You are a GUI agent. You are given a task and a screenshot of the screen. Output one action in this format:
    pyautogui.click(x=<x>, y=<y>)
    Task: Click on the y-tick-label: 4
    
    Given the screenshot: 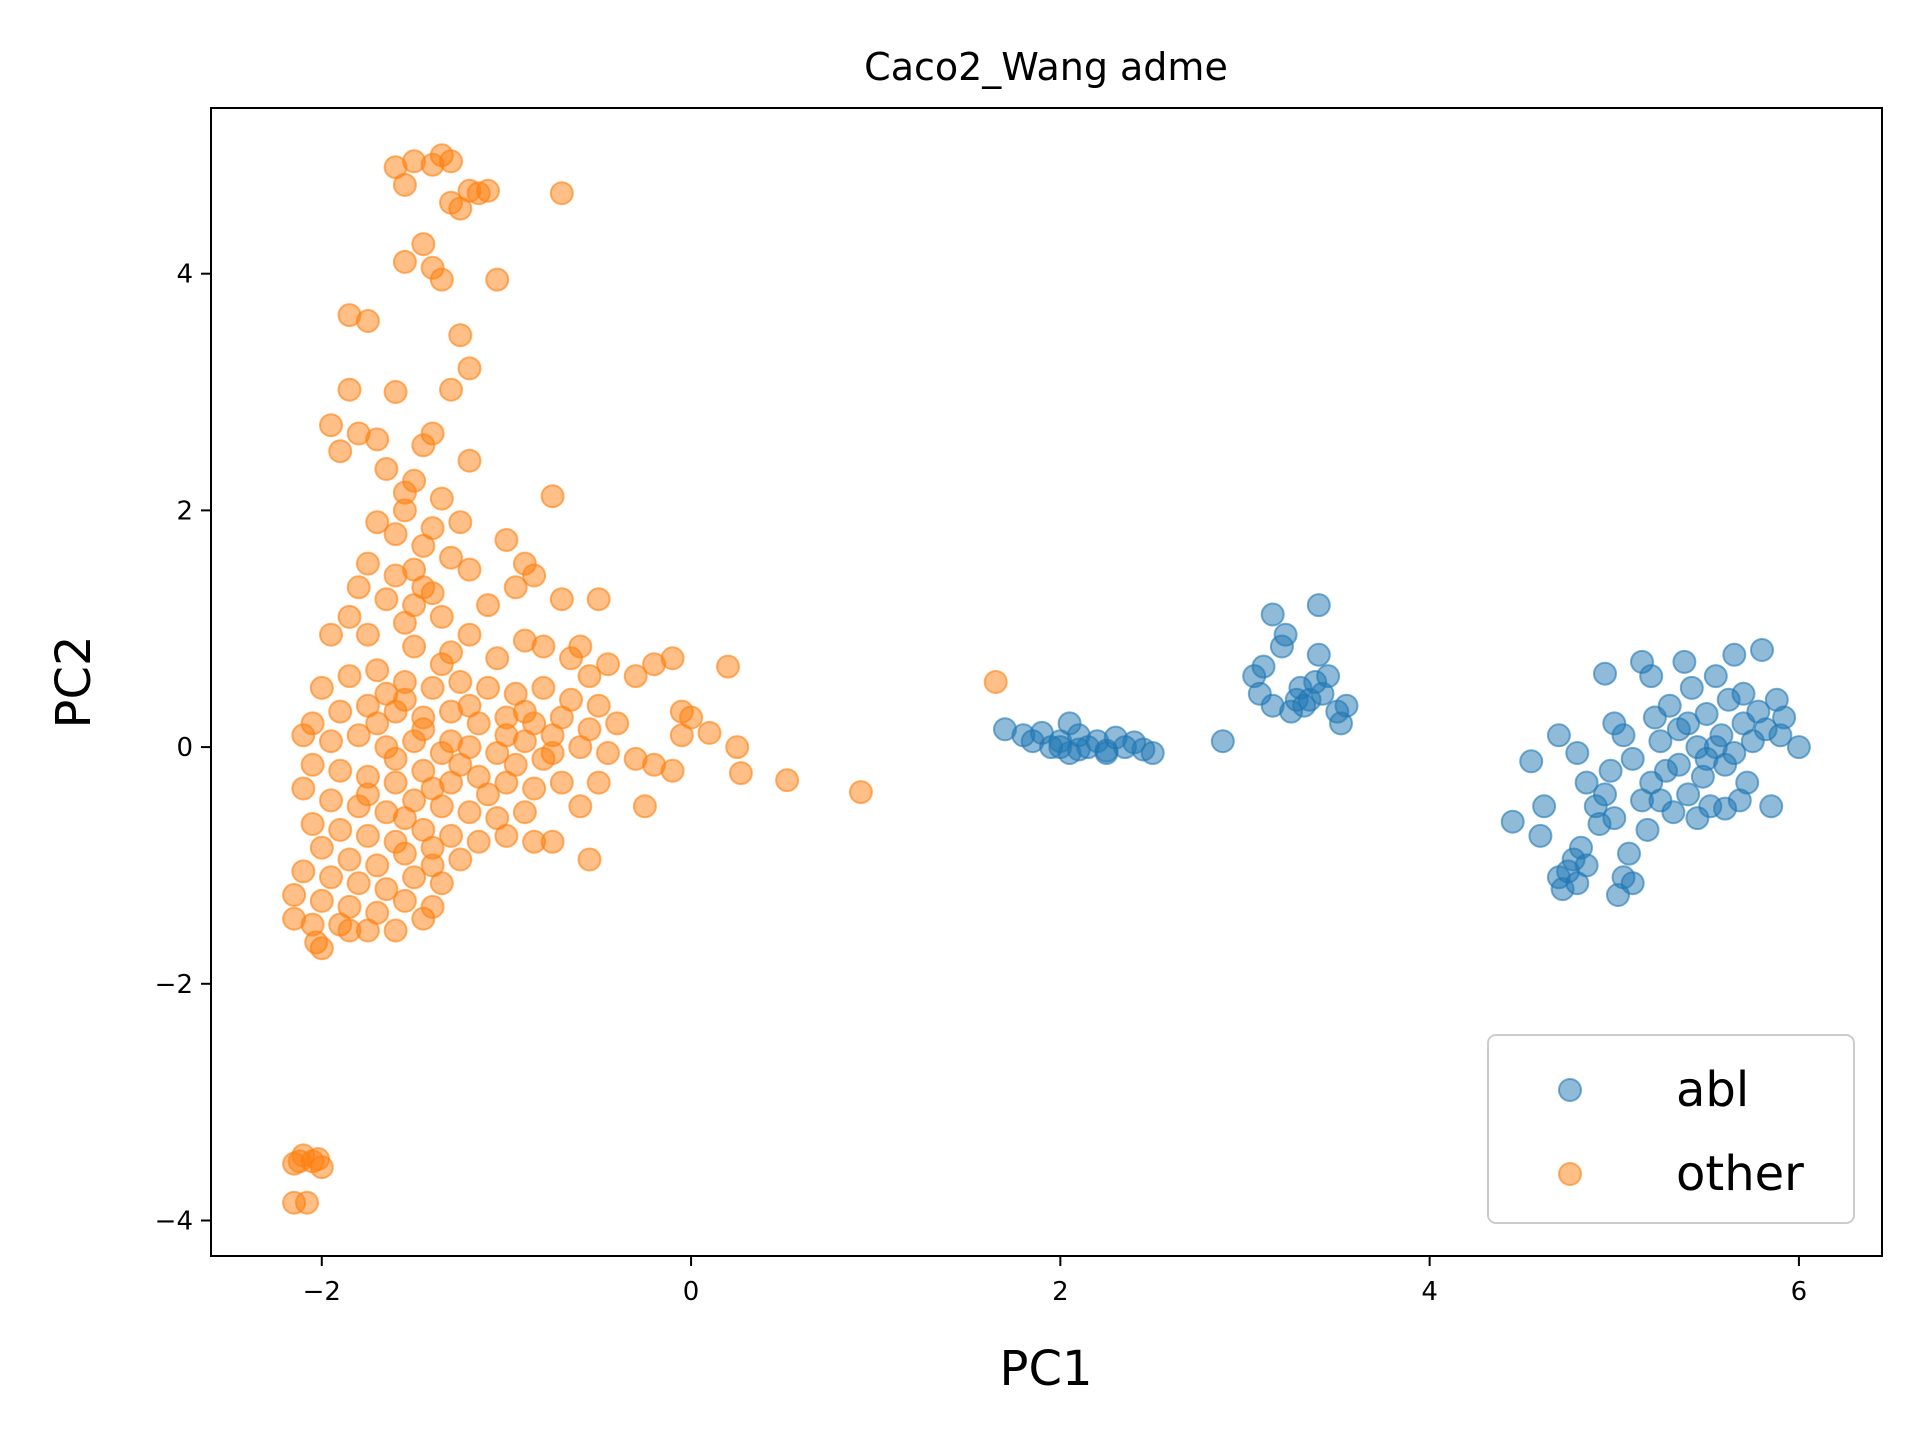 What is the action you would take?
    pyautogui.click(x=184, y=275)
    